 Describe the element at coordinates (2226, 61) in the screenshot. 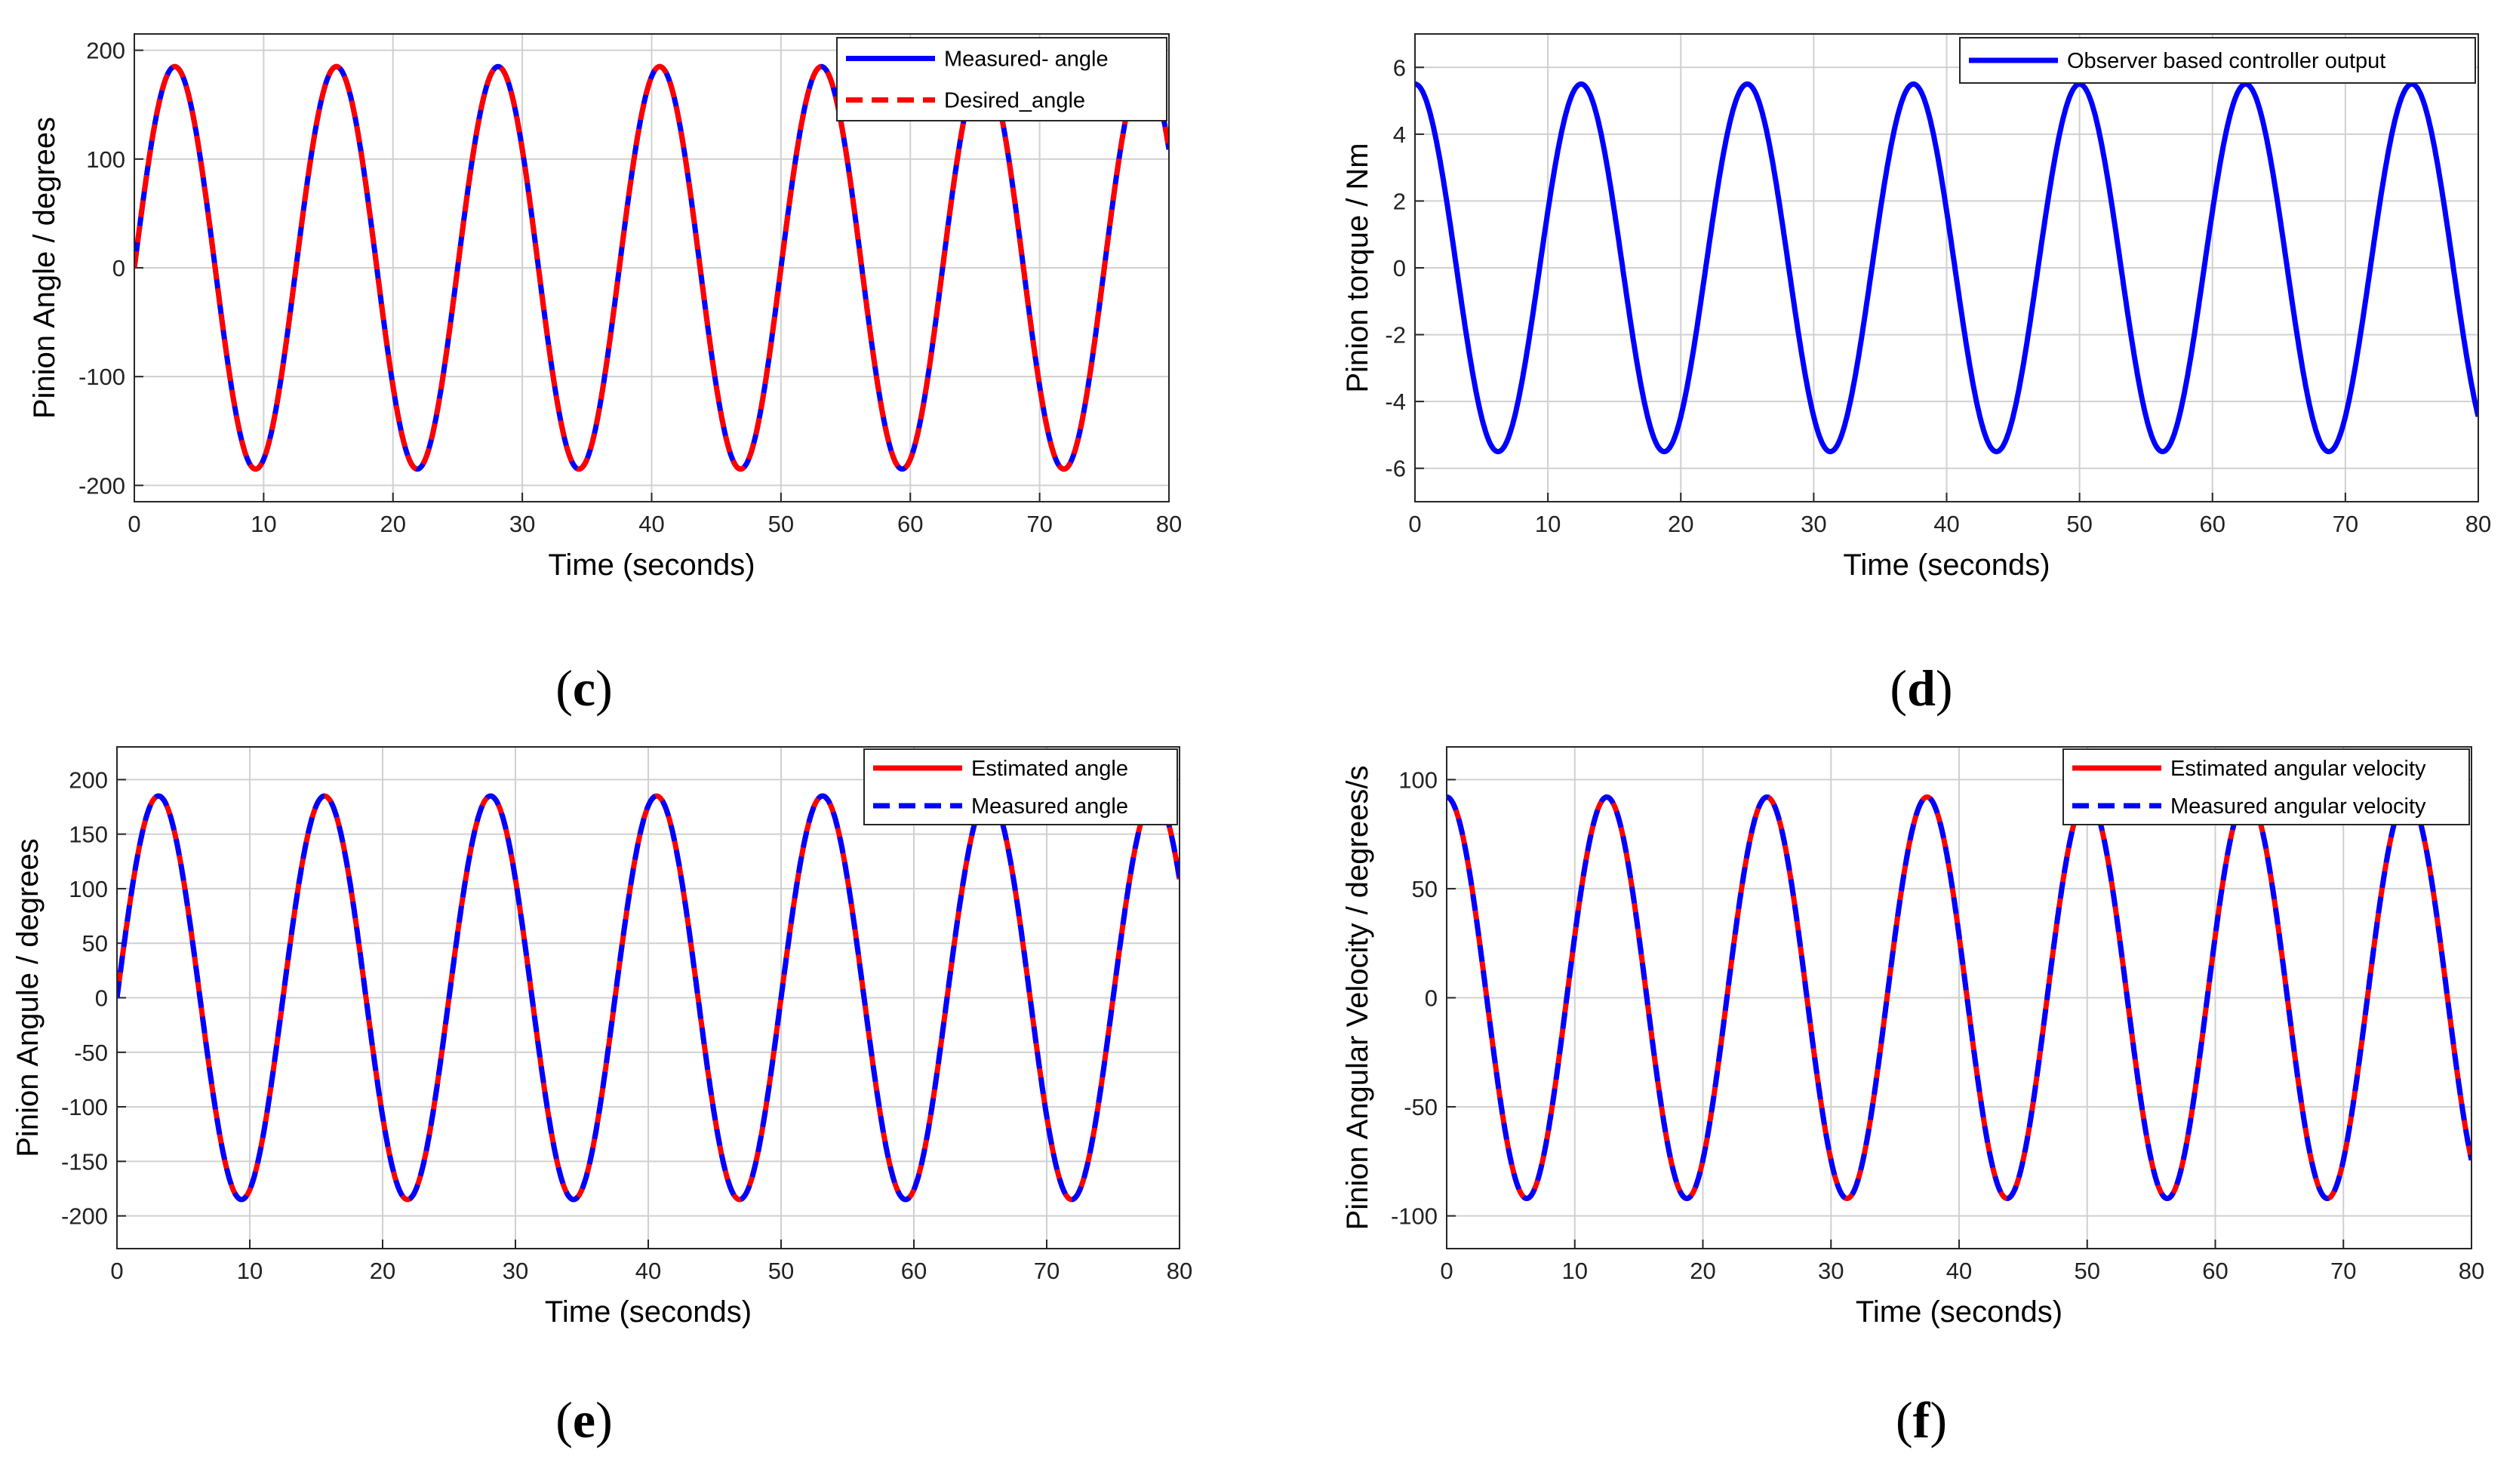

I see `legend-entry: Observer based controller output` at that location.